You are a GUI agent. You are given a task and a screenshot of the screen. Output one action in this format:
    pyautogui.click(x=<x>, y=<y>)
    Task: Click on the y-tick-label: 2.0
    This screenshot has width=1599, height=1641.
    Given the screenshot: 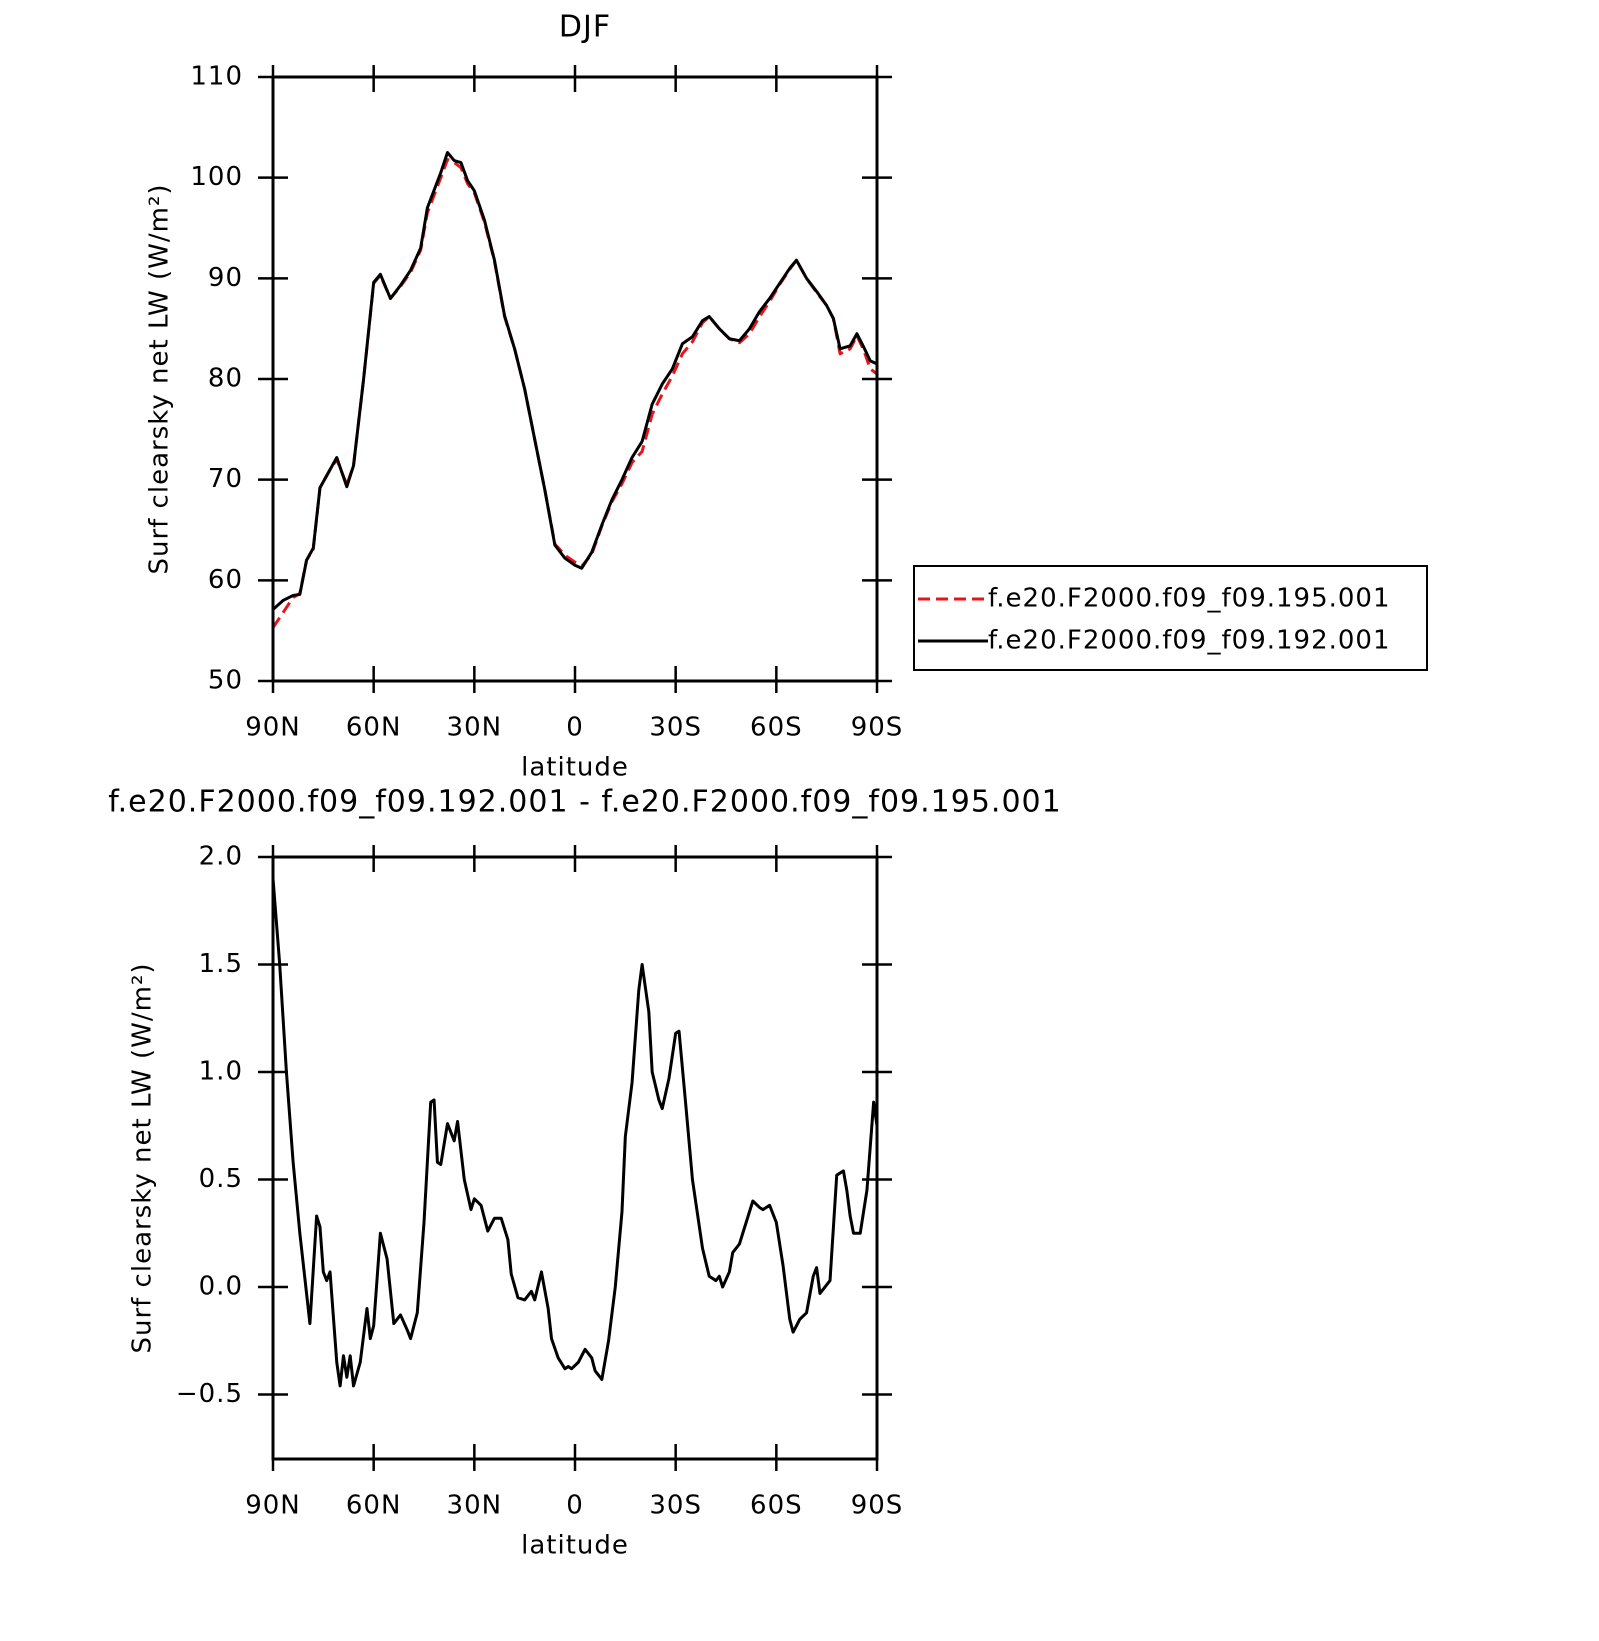 What is the action you would take?
    pyautogui.click(x=221, y=857)
    